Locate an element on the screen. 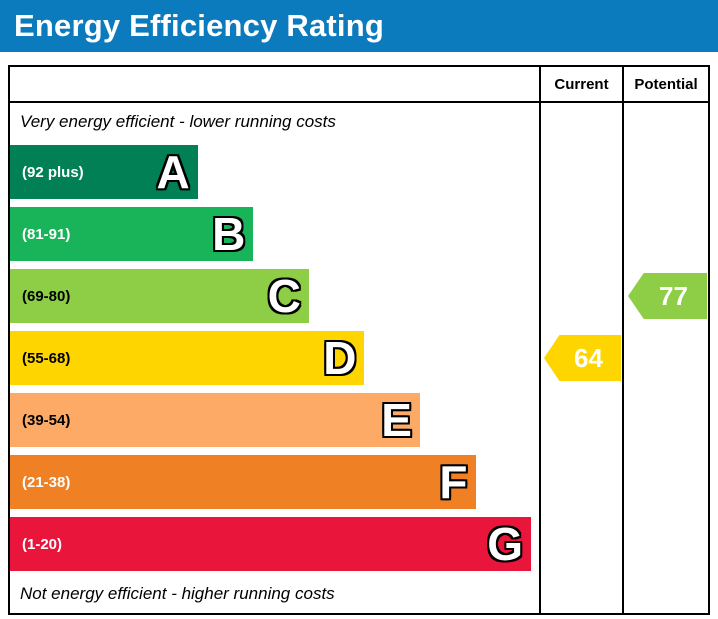  band-b: (81-91) B is located at coordinates (132, 234).